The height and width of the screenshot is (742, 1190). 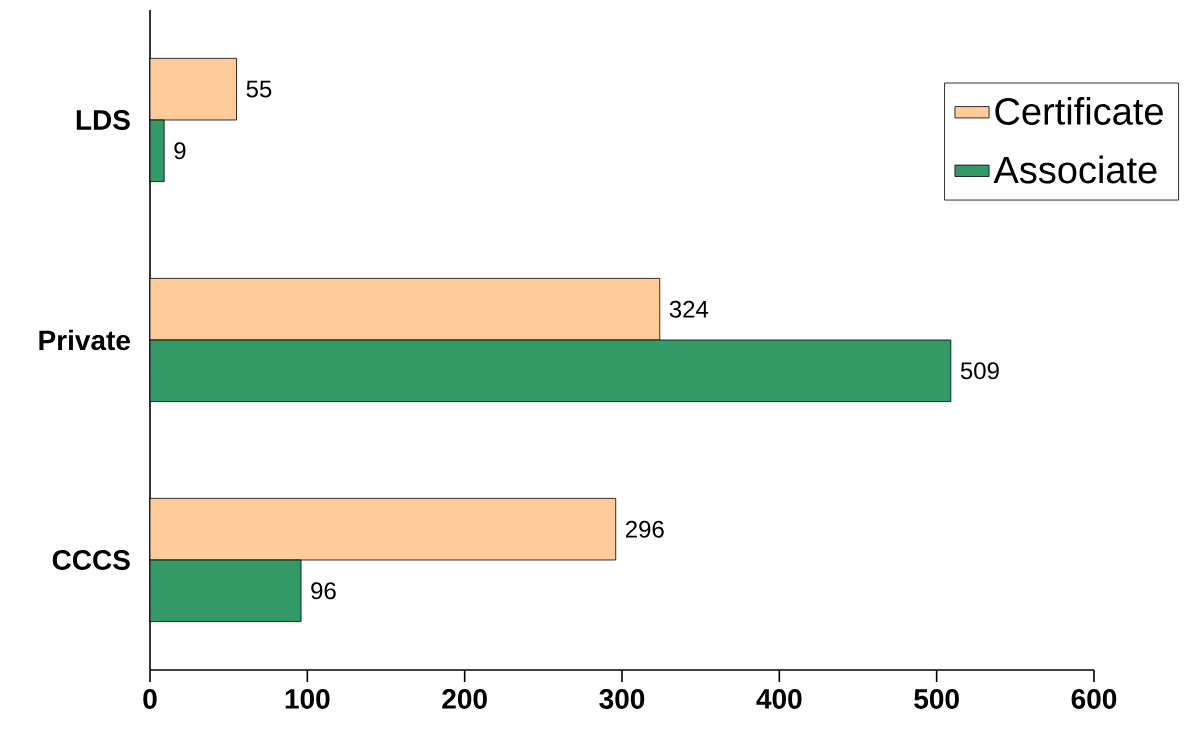 I want to click on data-label: 9, so click(x=180, y=151).